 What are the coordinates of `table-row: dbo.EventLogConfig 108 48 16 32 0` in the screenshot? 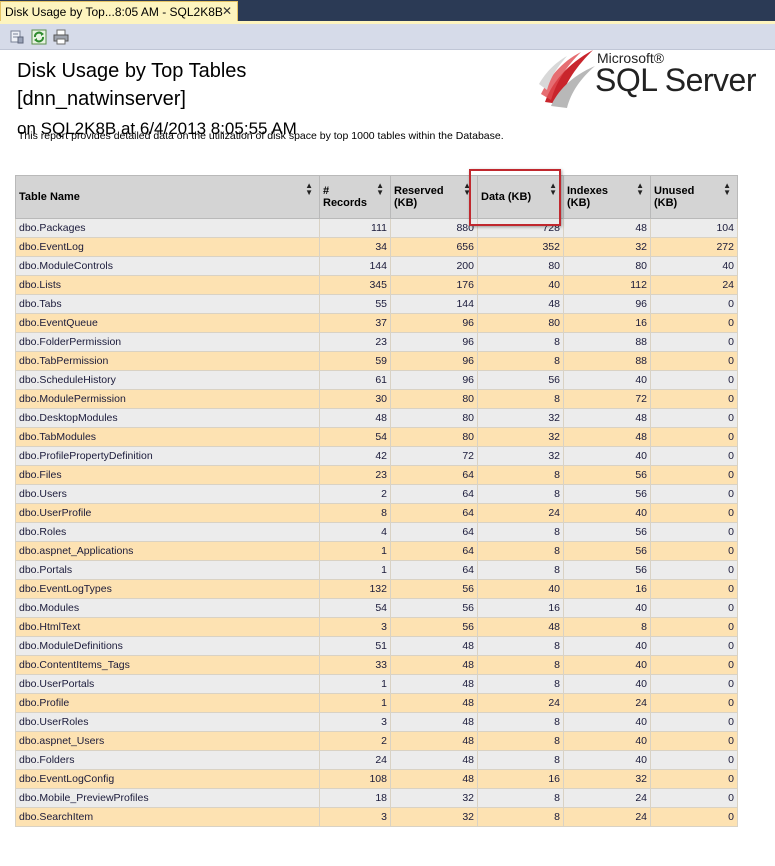 It's located at (376, 779).